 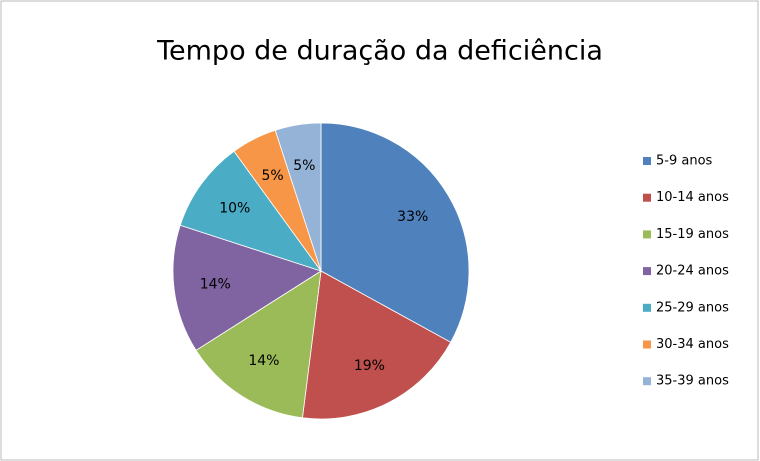 I want to click on chart-title: Tempo de duração da deficiência, so click(x=379, y=51).